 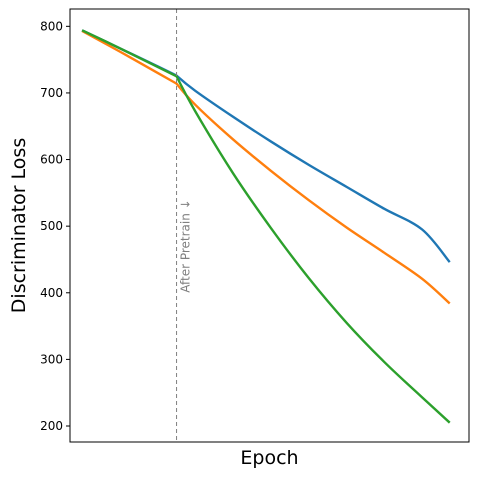 I want to click on y-tick-label: 600, so click(x=51, y=160).